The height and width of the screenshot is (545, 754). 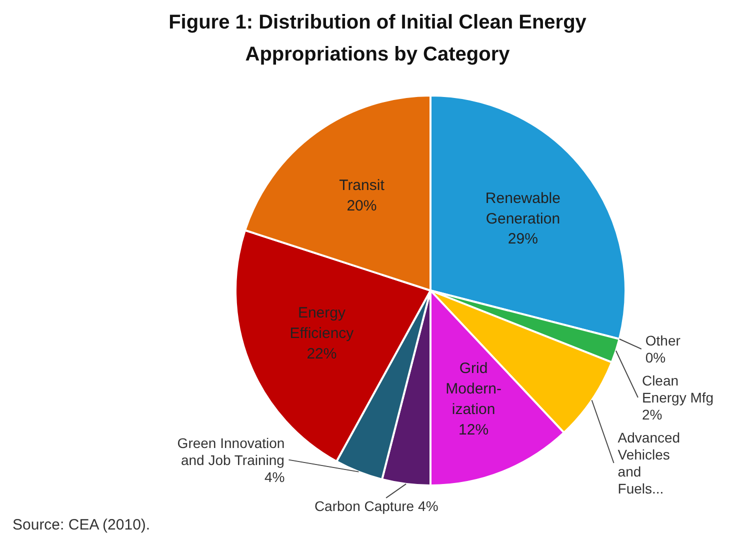 What do you see at coordinates (361, 206) in the screenshot?
I see `data-label: 20%` at bounding box center [361, 206].